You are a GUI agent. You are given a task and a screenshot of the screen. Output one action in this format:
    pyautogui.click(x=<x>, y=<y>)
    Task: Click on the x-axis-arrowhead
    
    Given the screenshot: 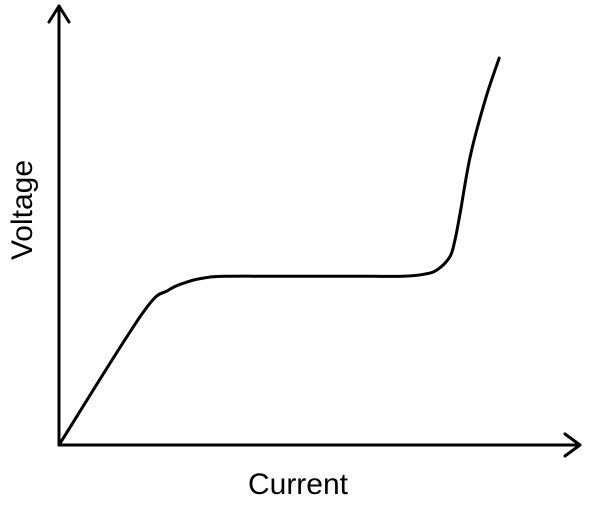 What is the action you would take?
    pyautogui.click(x=572, y=445)
    